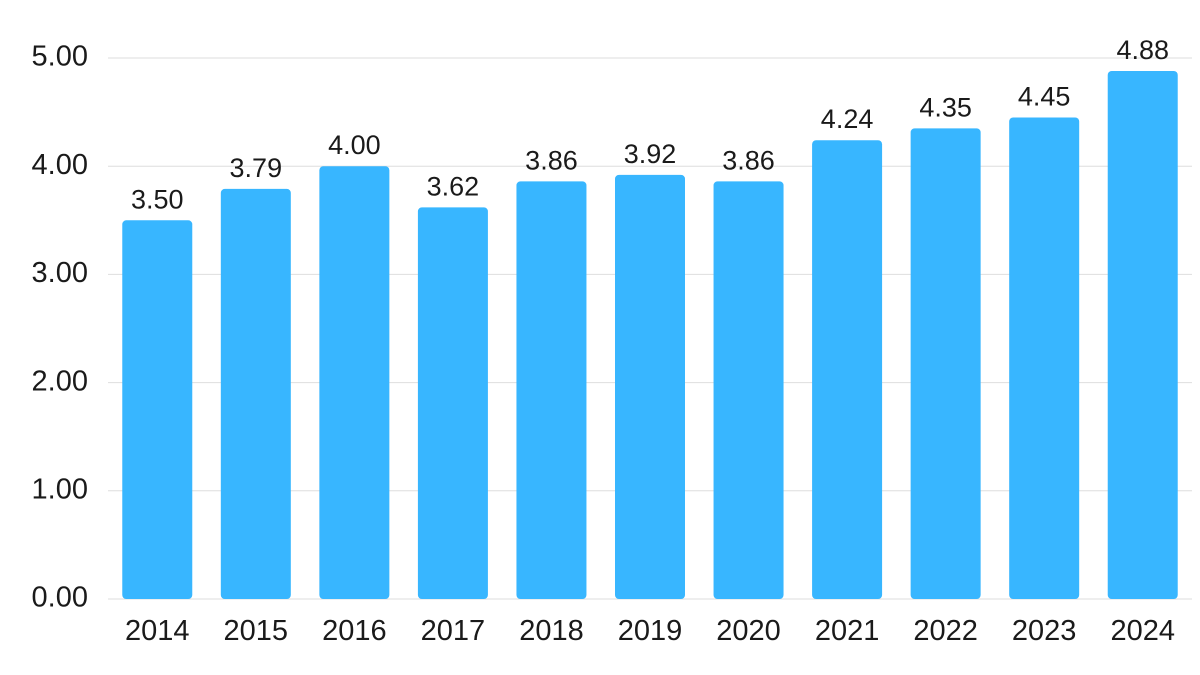  I want to click on x-tick-label-2014: 2014, so click(157, 631).